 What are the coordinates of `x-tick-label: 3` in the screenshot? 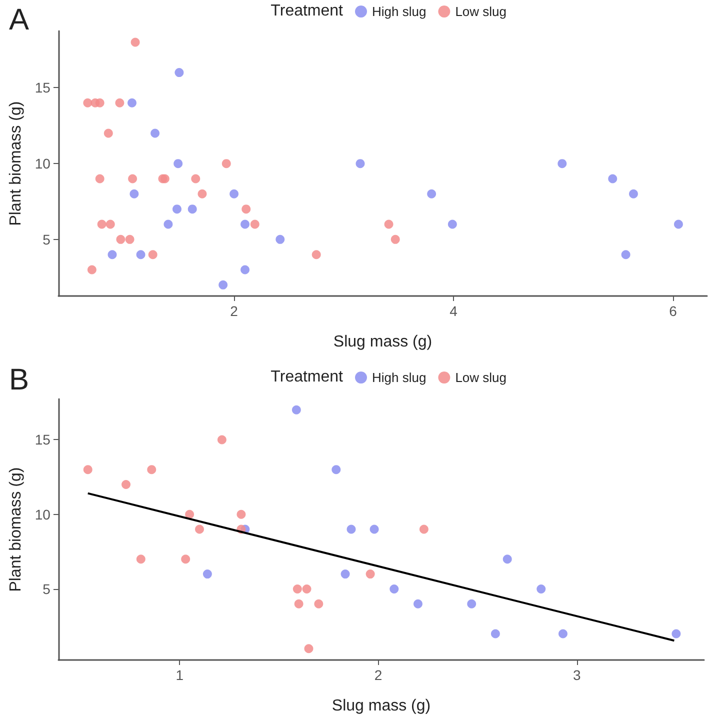 It's located at (576, 675).